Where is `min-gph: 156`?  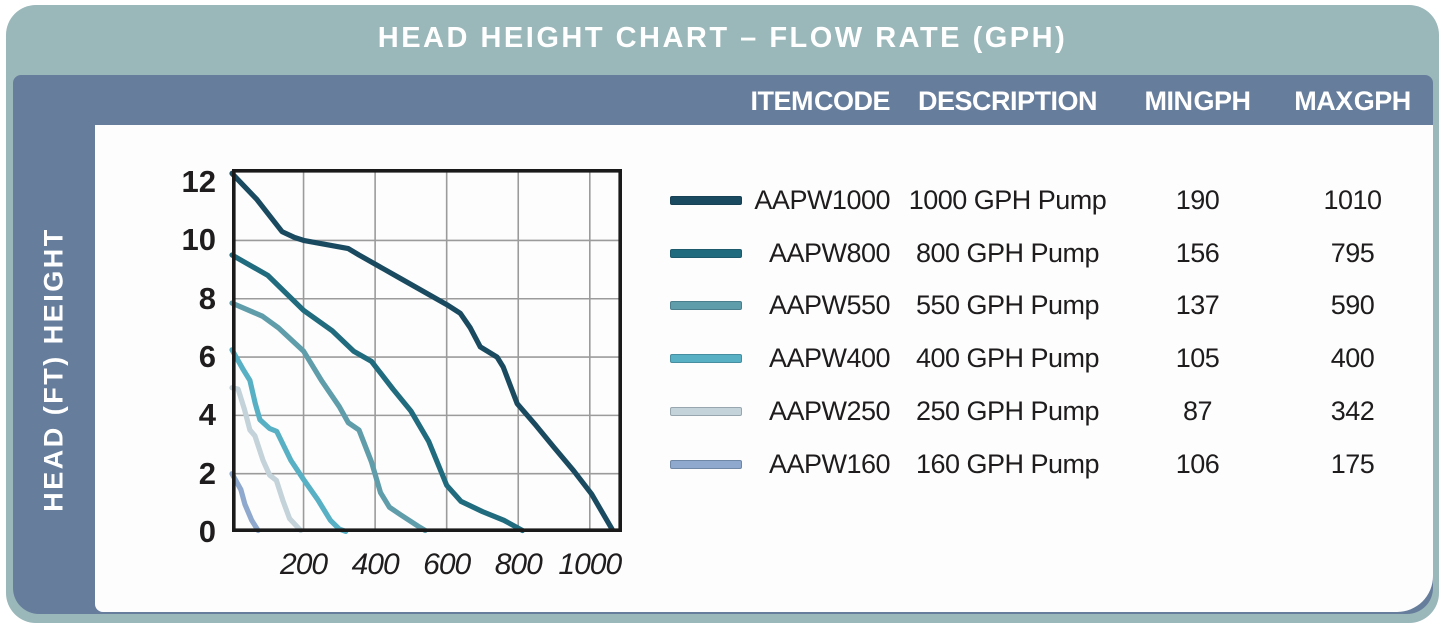 min-gph: 156 is located at coordinates (1197, 252).